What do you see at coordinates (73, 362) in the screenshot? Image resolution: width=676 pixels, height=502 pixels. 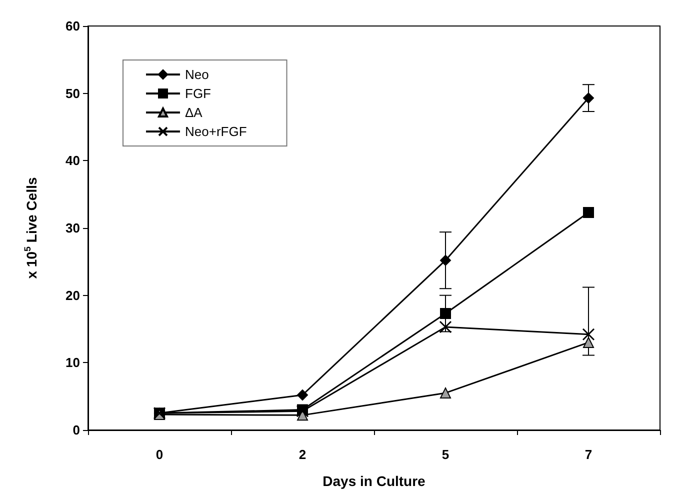 I see `y-tick-label: 10` at bounding box center [73, 362].